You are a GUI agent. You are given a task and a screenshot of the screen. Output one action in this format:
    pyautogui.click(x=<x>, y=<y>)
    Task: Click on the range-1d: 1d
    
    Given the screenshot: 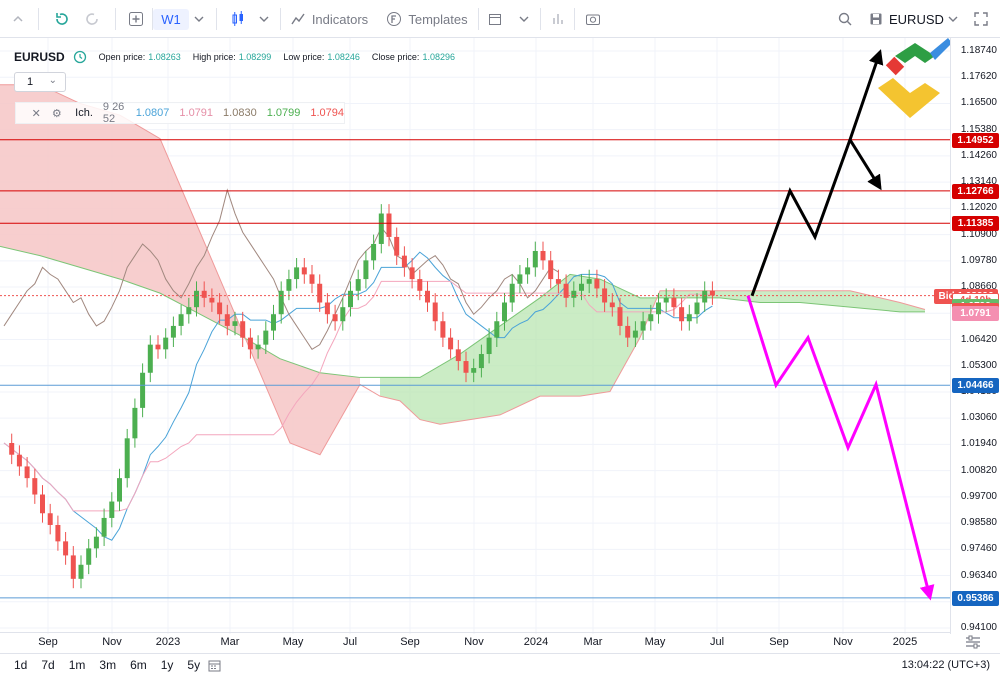 What is the action you would take?
    pyautogui.click(x=21, y=665)
    